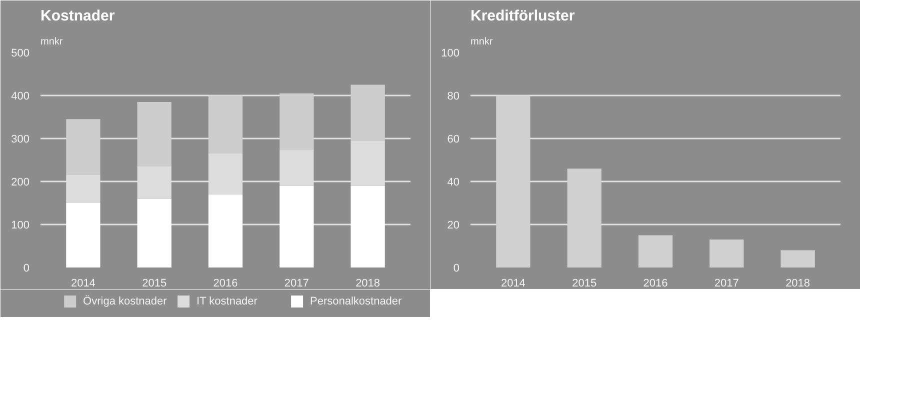  Describe the element at coordinates (453, 96) in the screenshot. I see `y-tick-label: 80` at that location.